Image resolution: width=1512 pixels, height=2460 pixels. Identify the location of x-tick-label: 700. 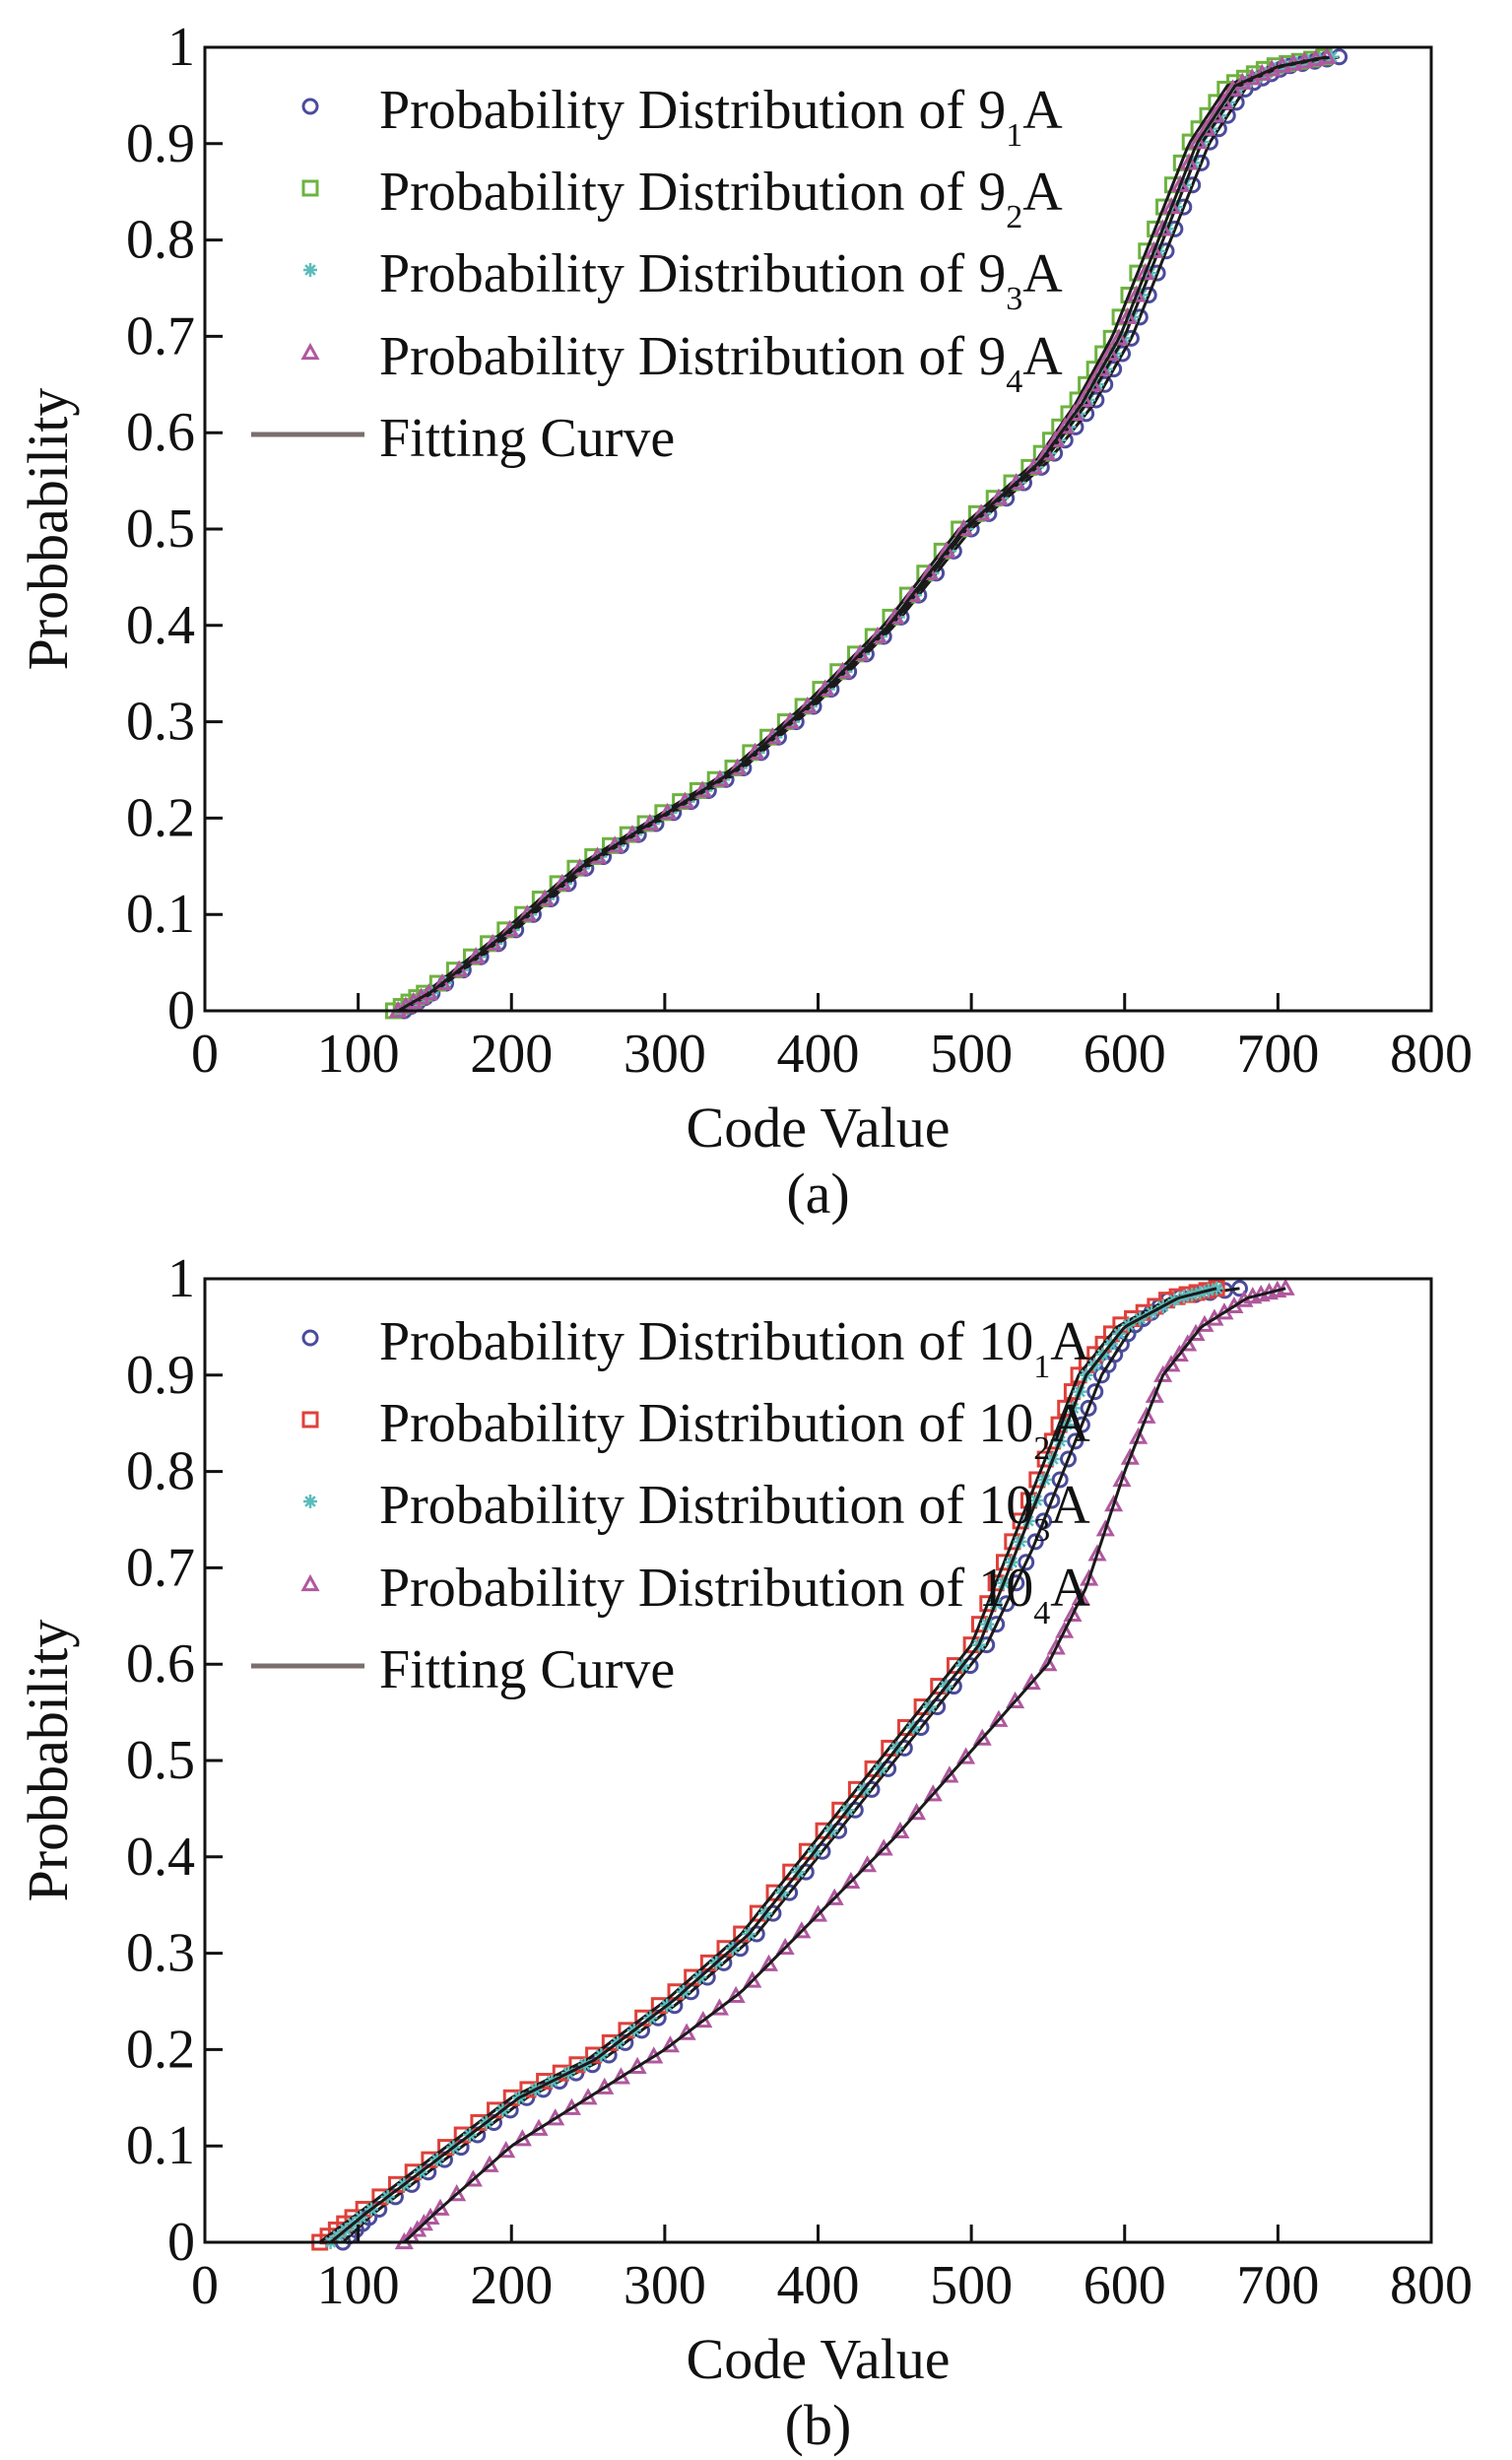
(1277, 1054).